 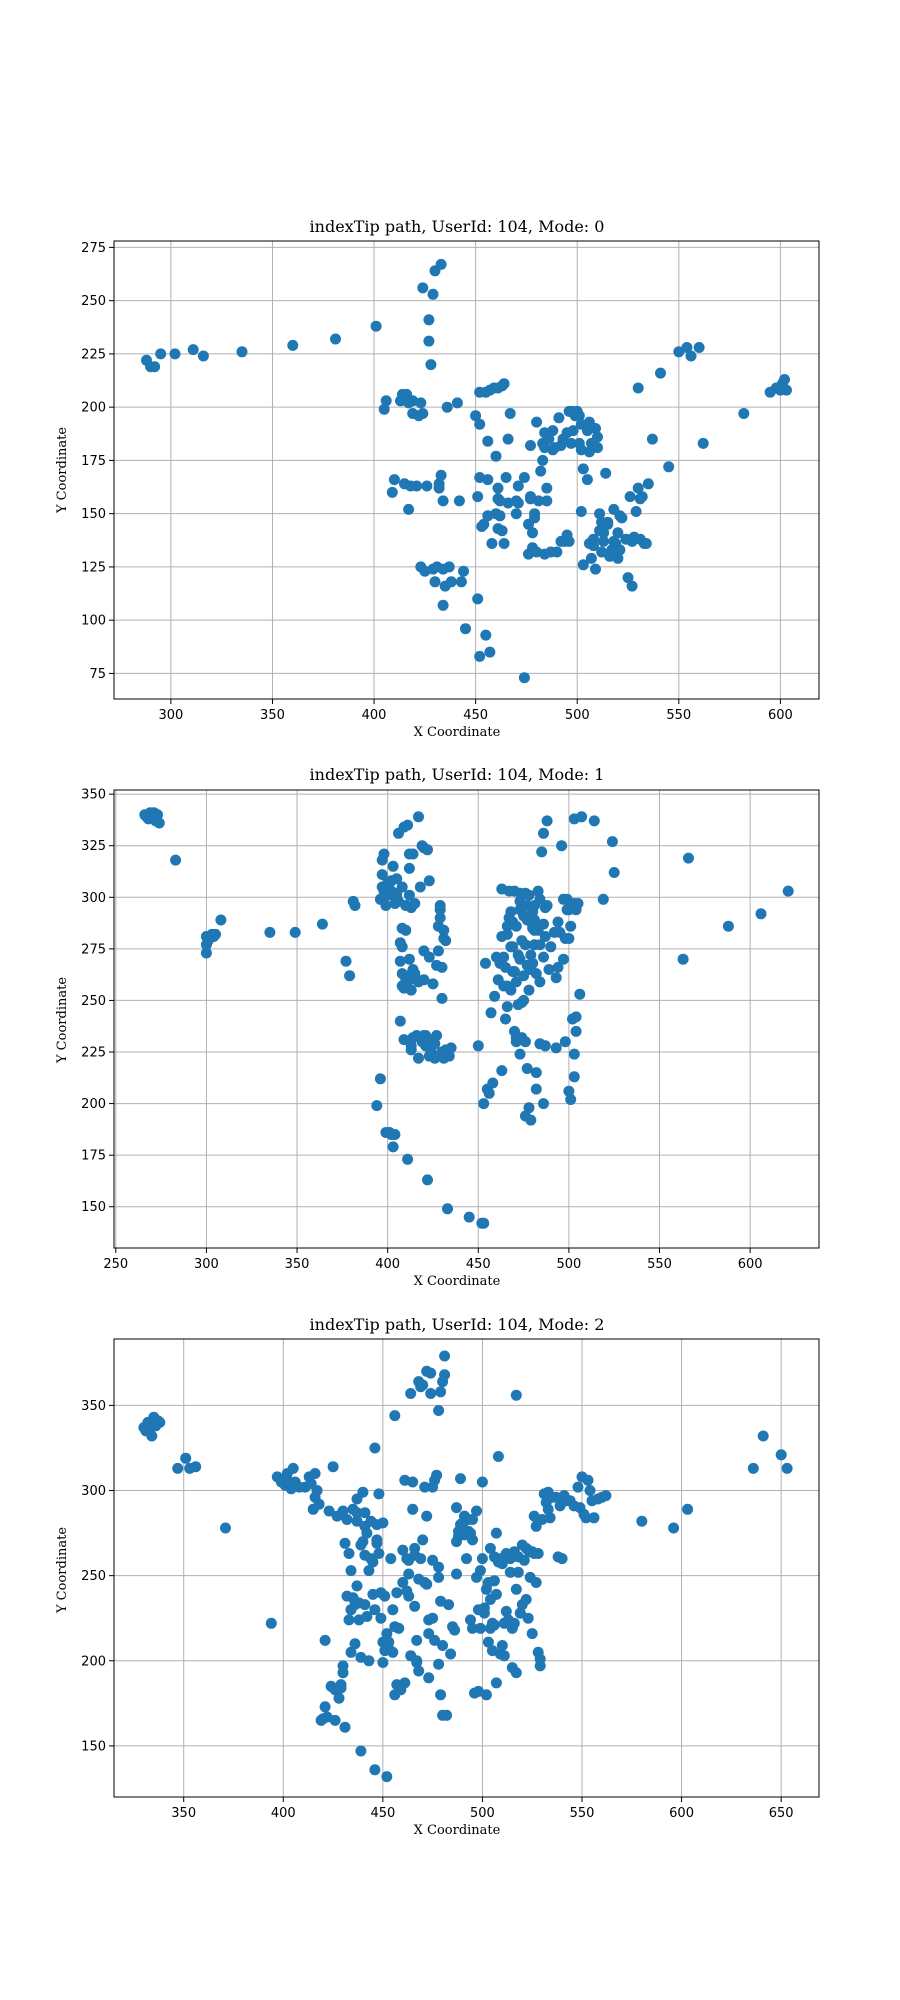 I want to click on y-tick-label: 200, so click(x=93, y=1104).